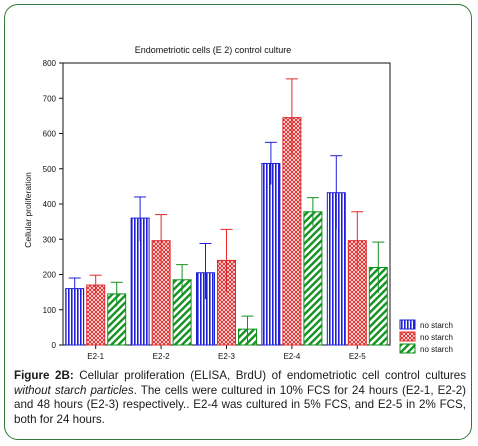 This screenshot has width=478, height=446. Describe the element at coordinates (50, 98) in the screenshot. I see `y-tick-label: 700` at that location.